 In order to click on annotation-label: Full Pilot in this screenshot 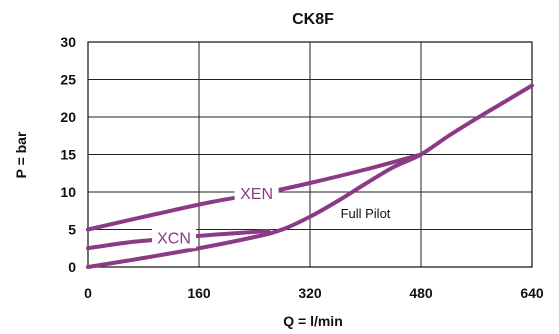, I will do `click(366, 213)`.